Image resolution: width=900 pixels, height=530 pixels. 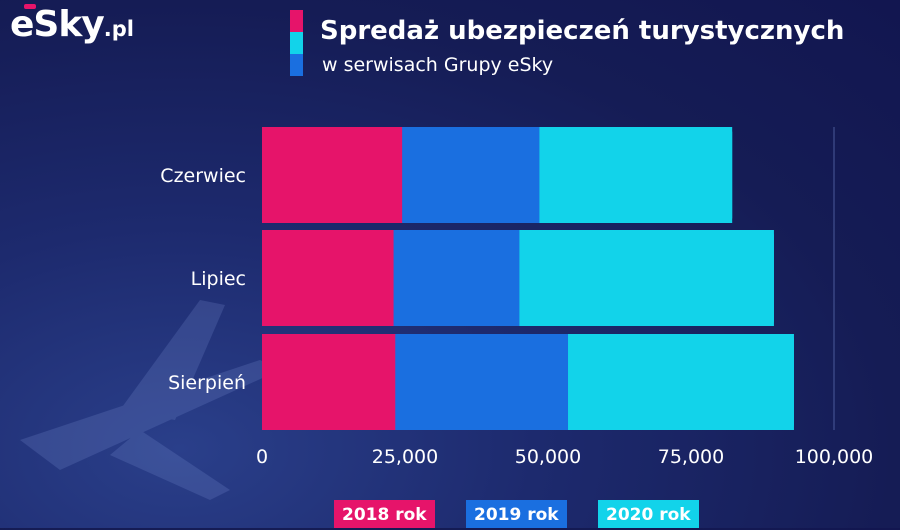 I want to click on legend-item-2018: 2018 rok, so click(x=384, y=514).